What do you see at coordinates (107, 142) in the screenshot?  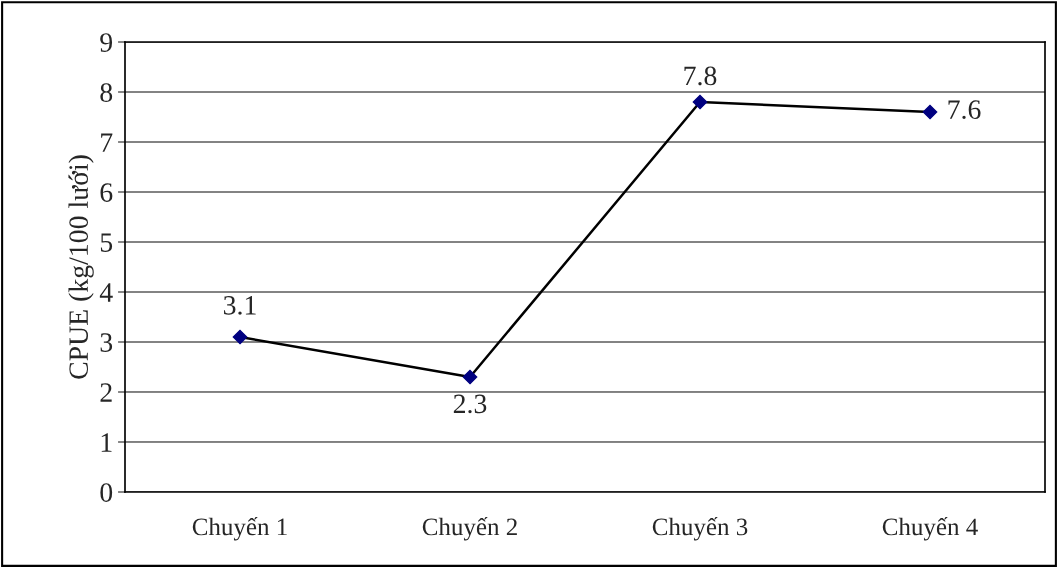 I see `y-tick-label: 7` at bounding box center [107, 142].